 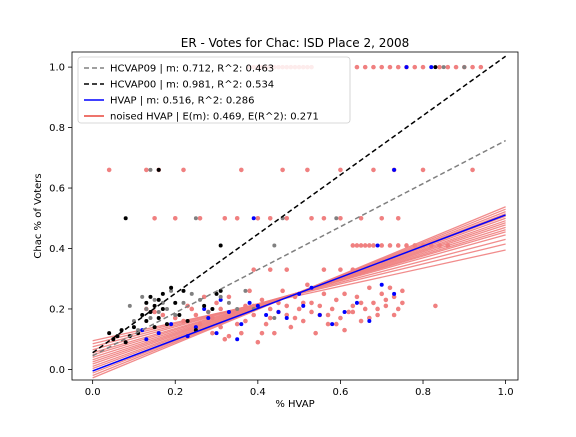 What do you see at coordinates (175, 392) in the screenshot?
I see `x-tick-label: 0.2` at bounding box center [175, 392].